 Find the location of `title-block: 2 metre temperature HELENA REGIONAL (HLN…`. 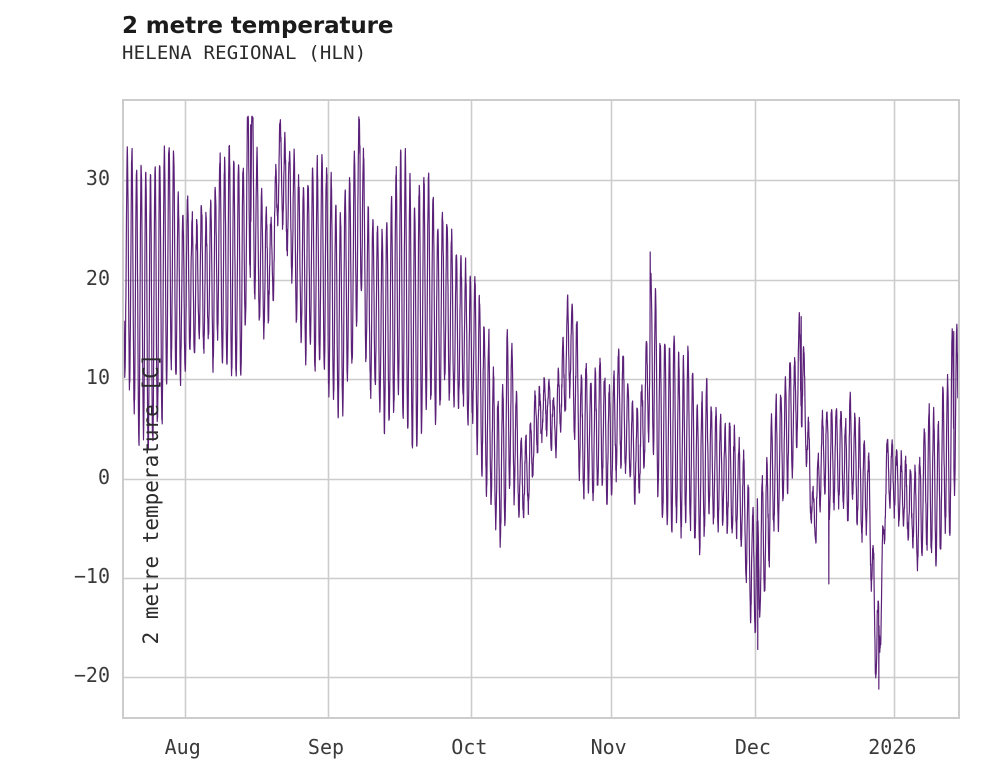

title-block: 2 metre temperature HELENA REGIONAL (HLN… is located at coordinates (542, 39).